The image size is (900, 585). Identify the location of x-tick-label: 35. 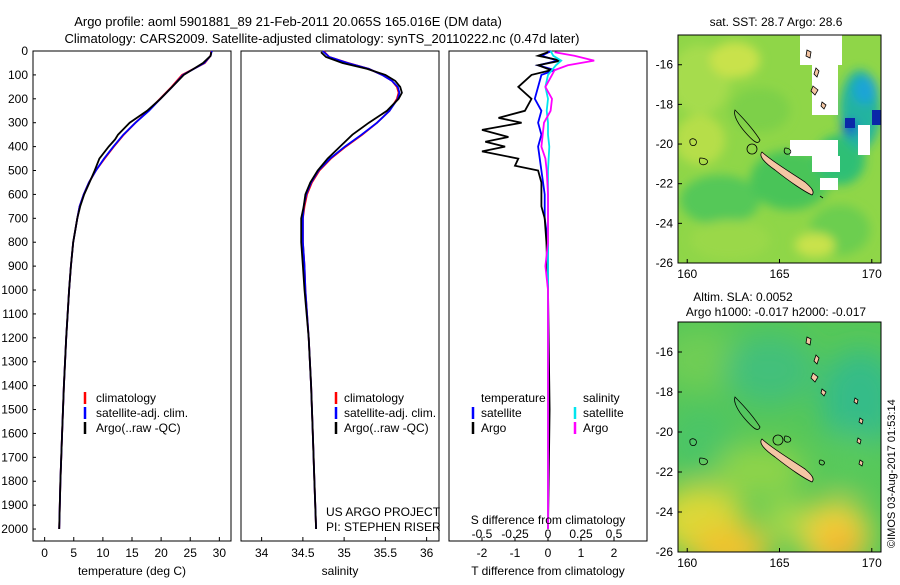
(344, 553).